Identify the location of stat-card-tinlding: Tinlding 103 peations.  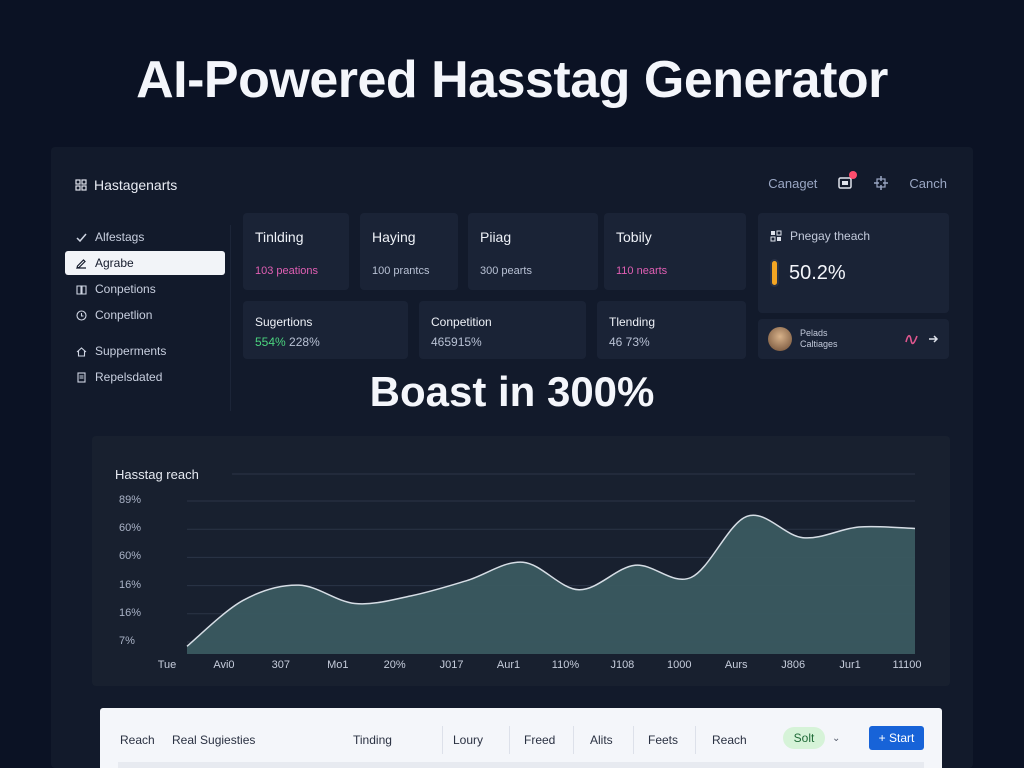
(296, 251).